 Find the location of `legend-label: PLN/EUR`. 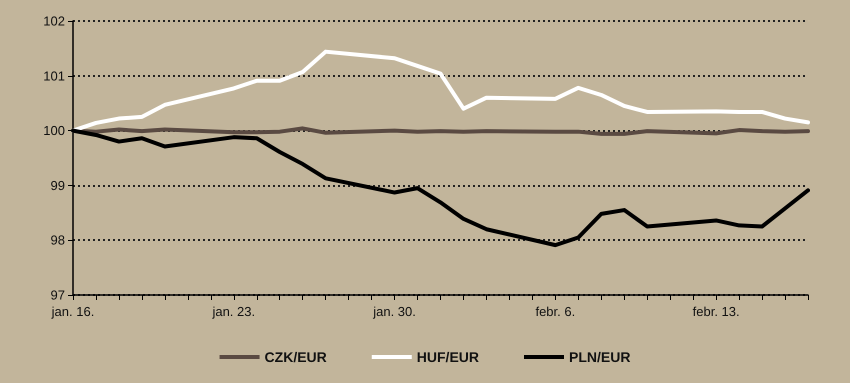

legend-label: PLN/EUR is located at coordinates (599, 357).